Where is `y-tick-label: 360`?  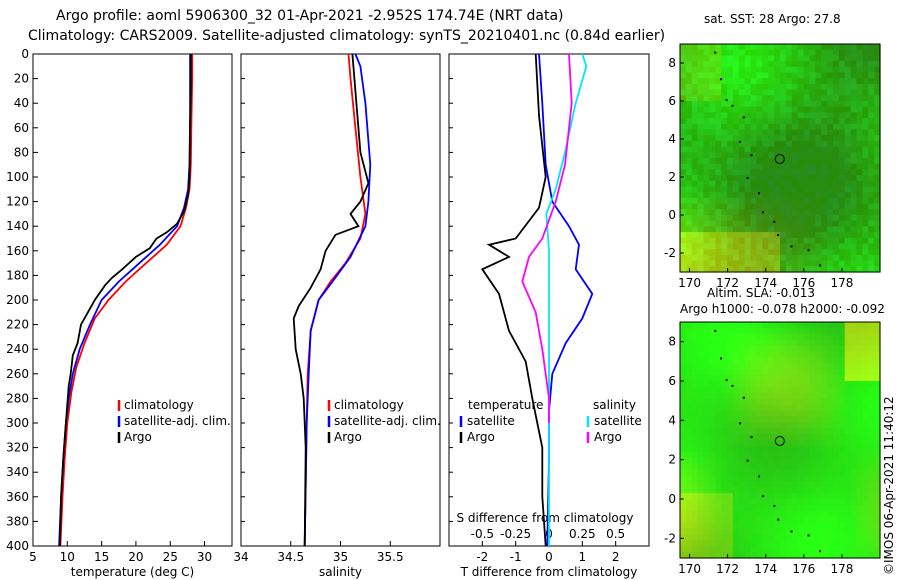 y-tick-label: 360 is located at coordinates (17, 497).